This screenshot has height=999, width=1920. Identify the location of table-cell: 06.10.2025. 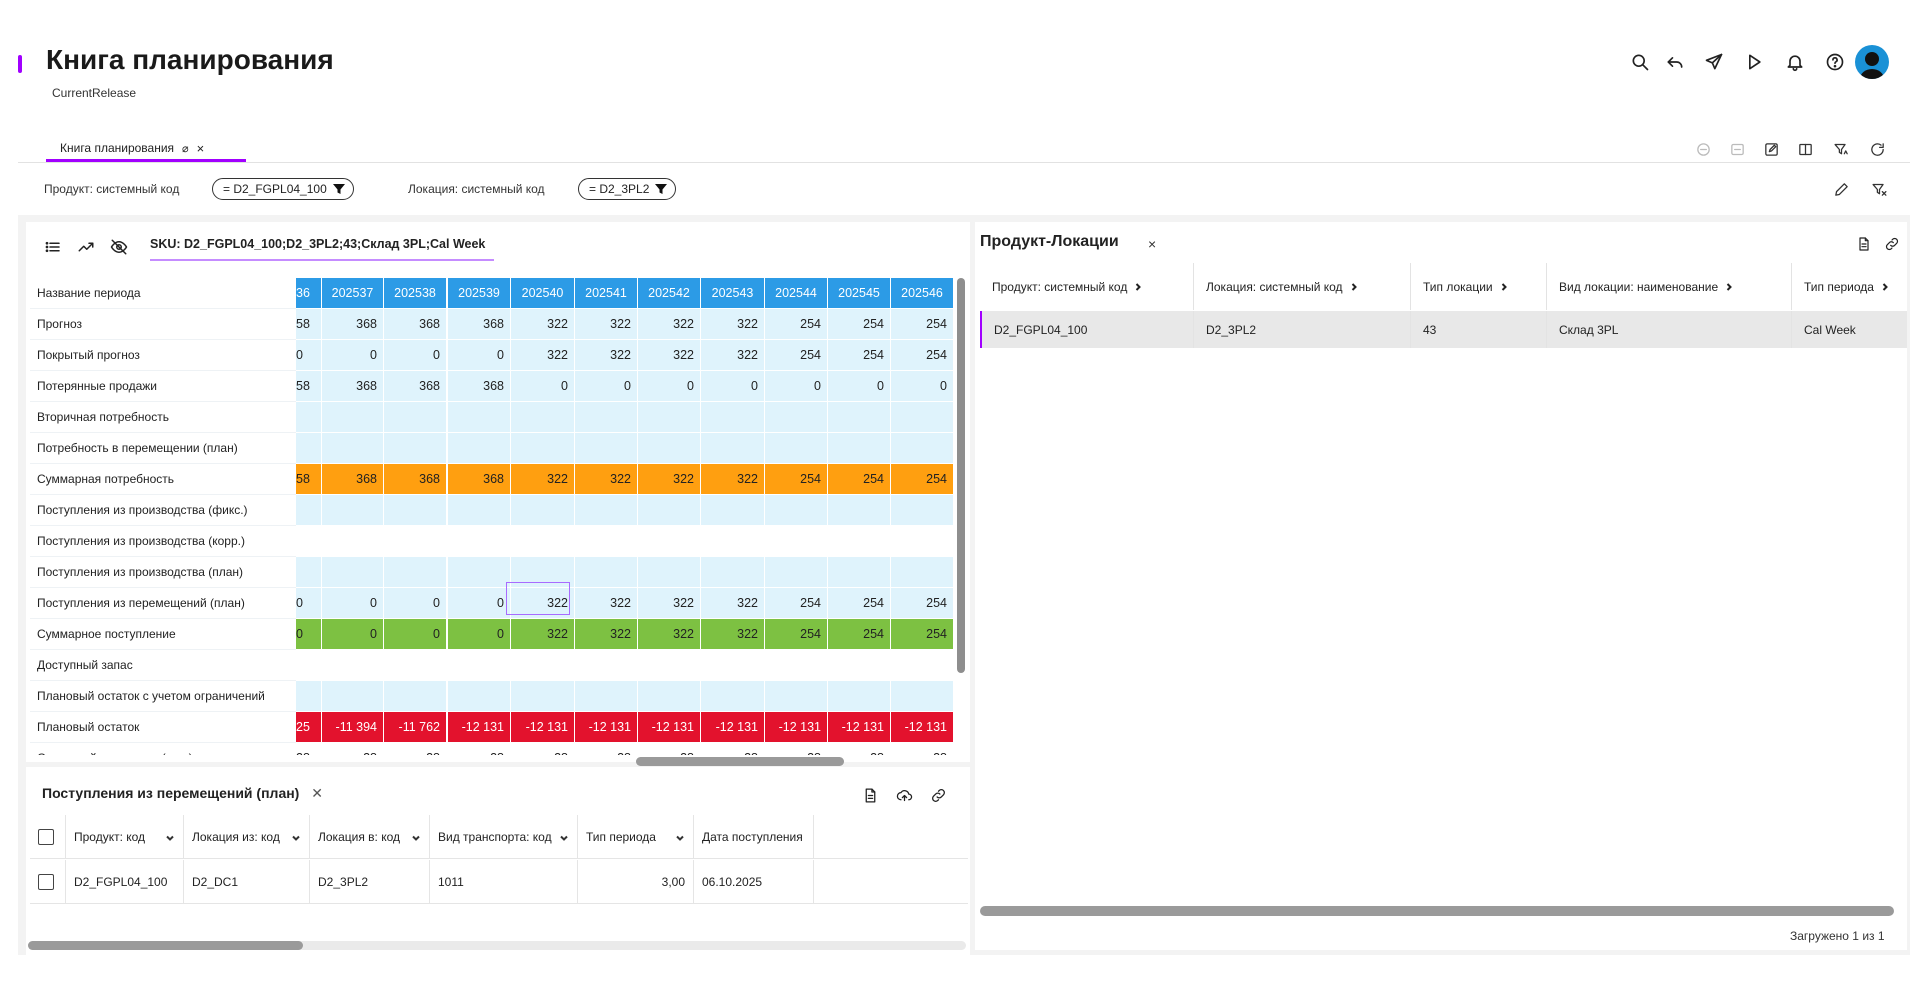
(754, 882).